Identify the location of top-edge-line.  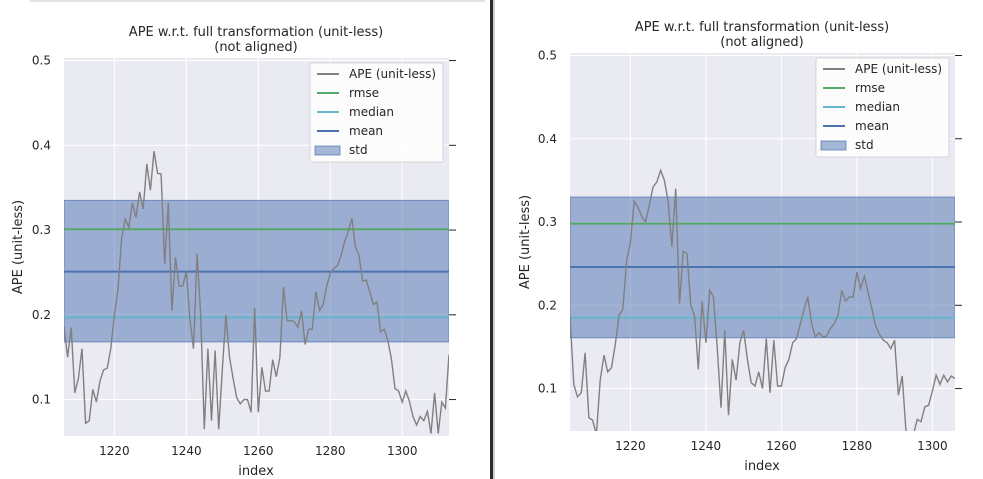
(257, 1).